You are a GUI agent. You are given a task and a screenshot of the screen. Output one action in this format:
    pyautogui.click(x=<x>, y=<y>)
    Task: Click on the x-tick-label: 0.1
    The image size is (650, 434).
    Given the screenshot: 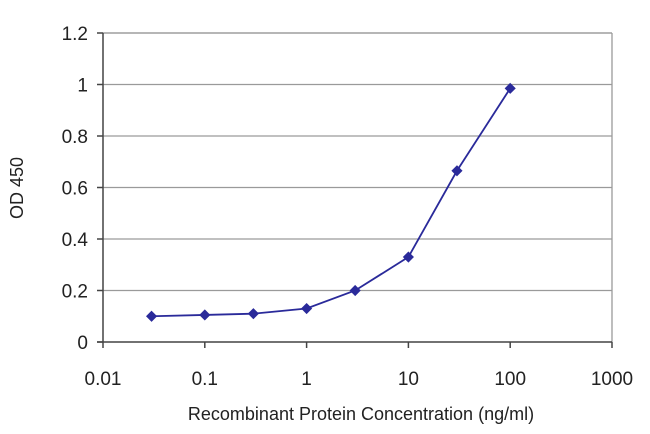 What is the action you would take?
    pyautogui.click(x=205, y=379)
    